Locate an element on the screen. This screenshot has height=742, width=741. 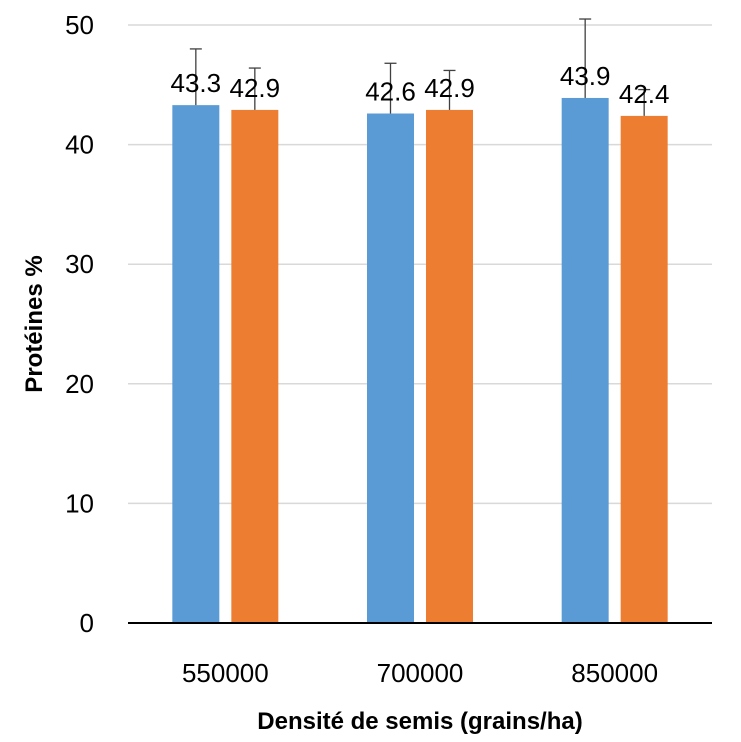
x-axis-ticks: 550000 700000 850000 is located at coordinates (420, 673).